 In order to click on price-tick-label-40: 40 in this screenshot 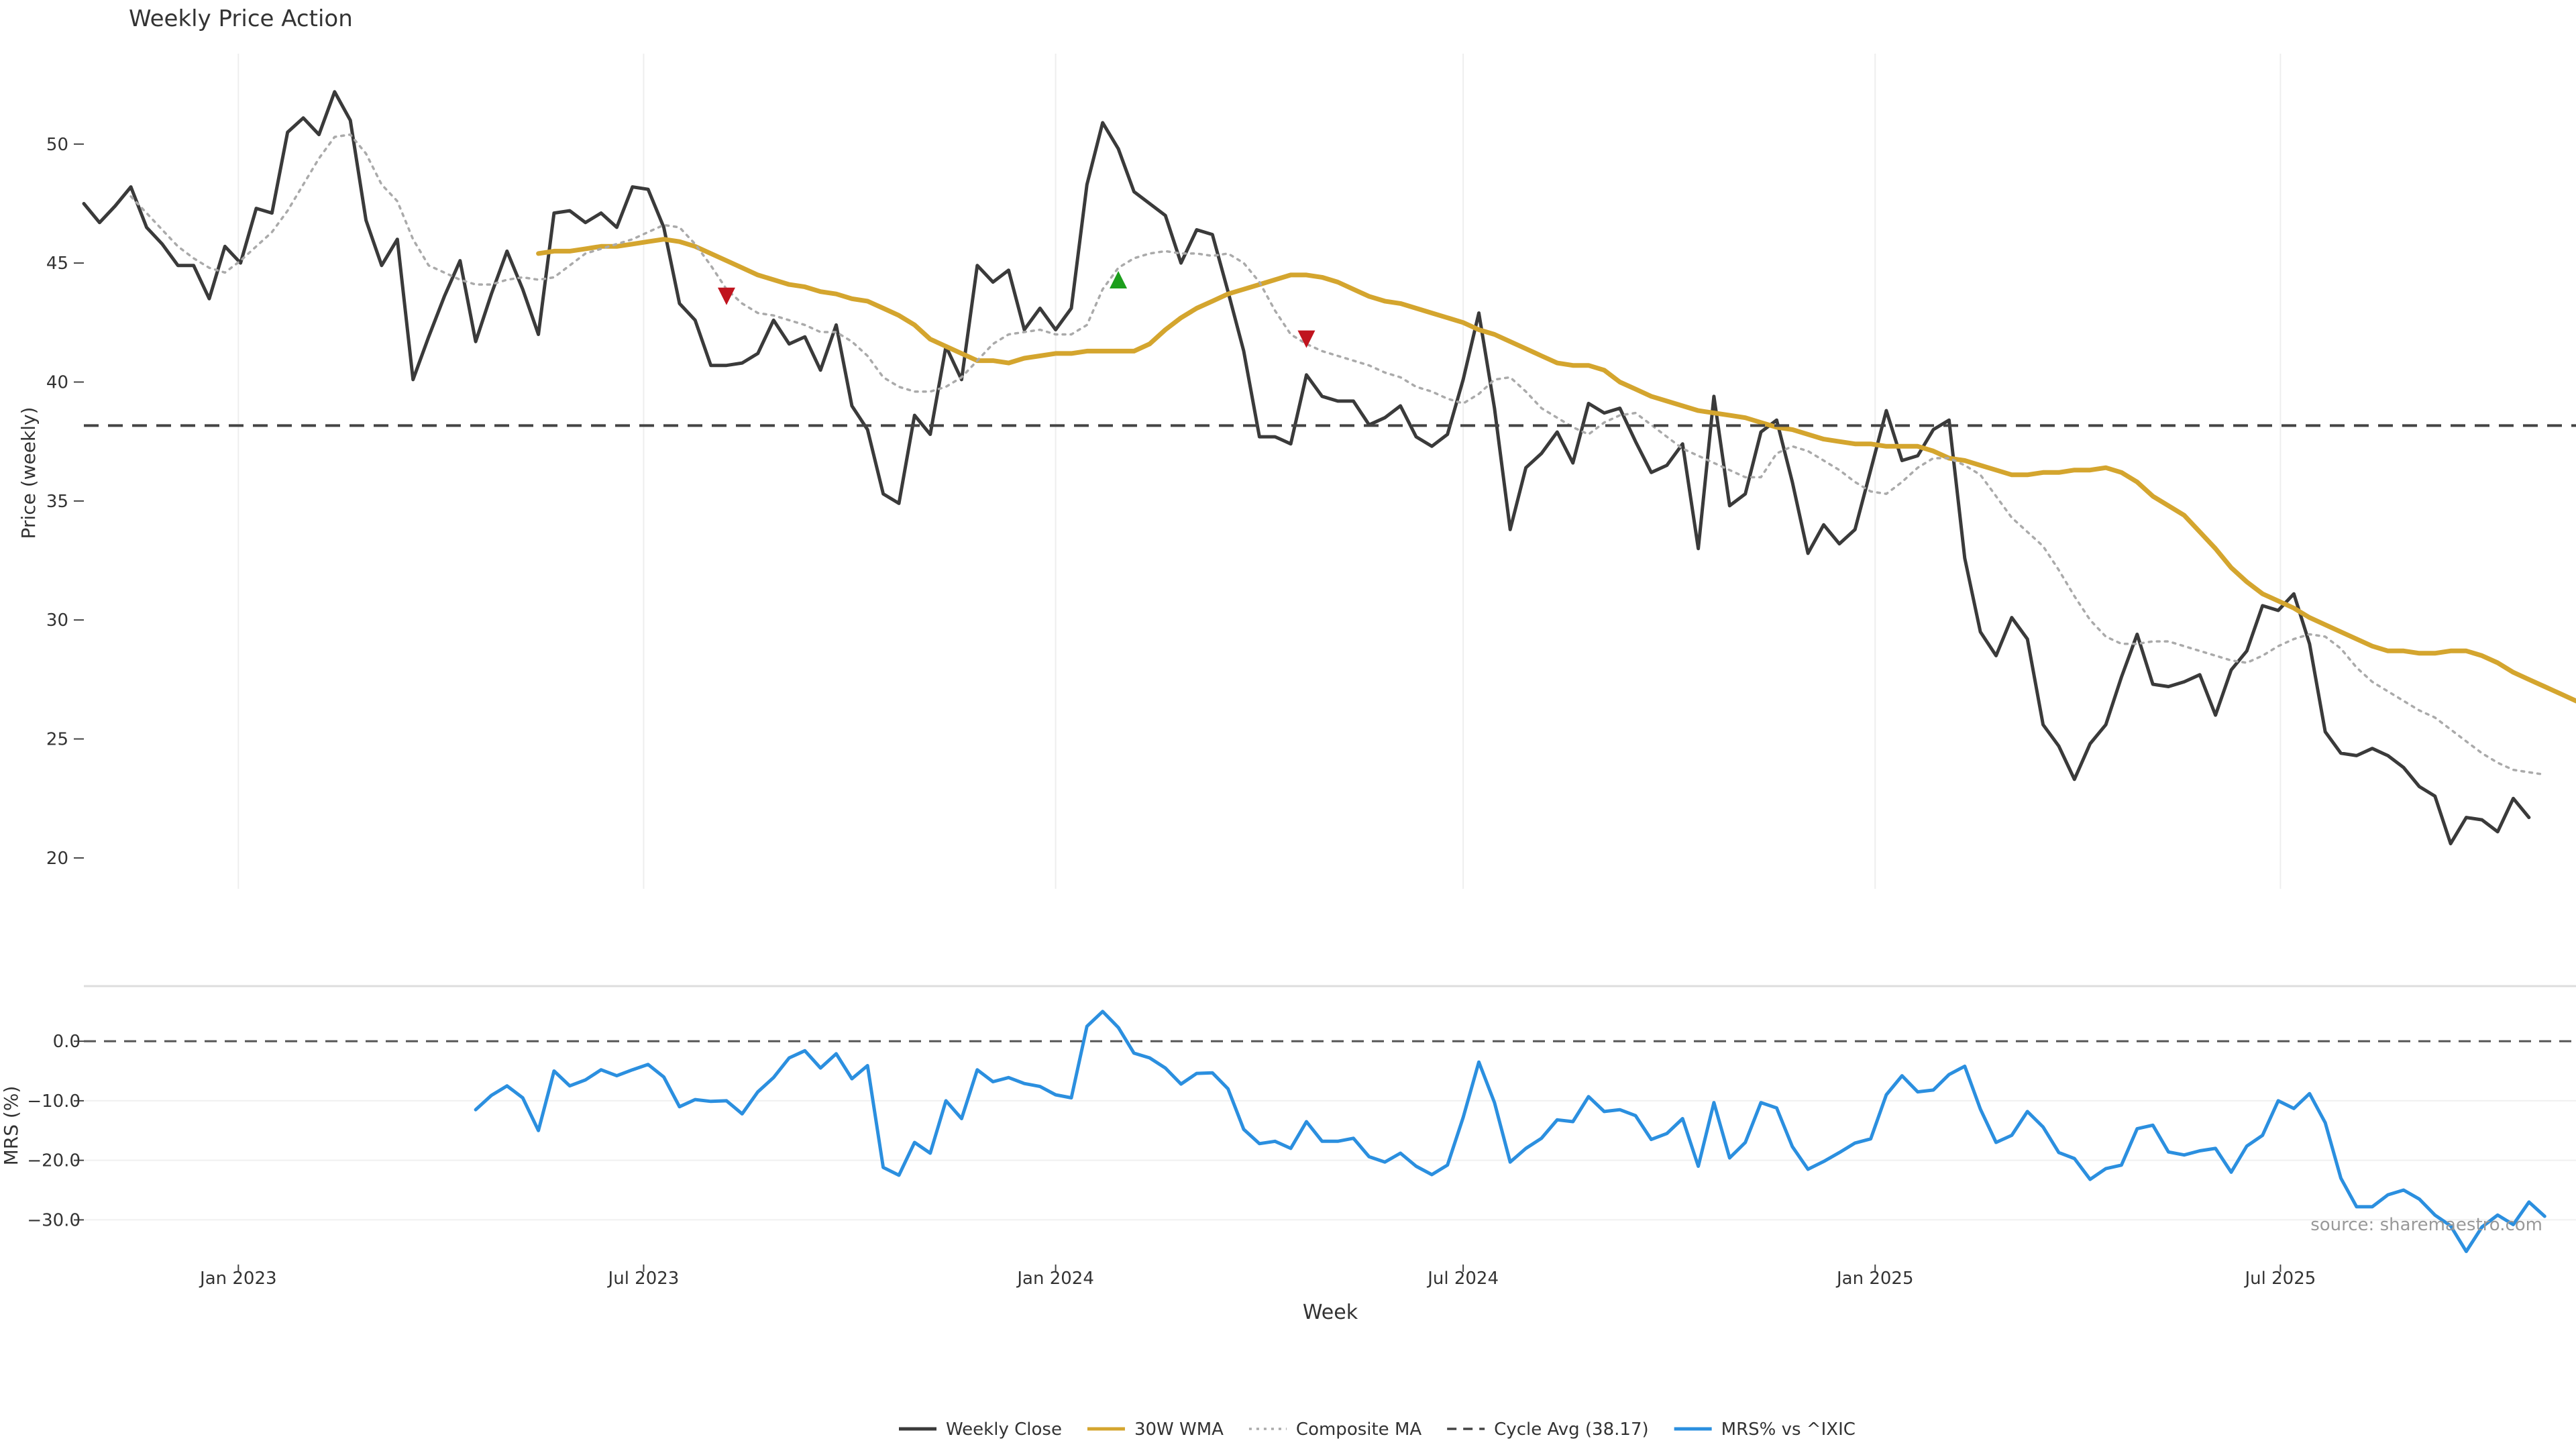, I will do `click(57, 382)`.